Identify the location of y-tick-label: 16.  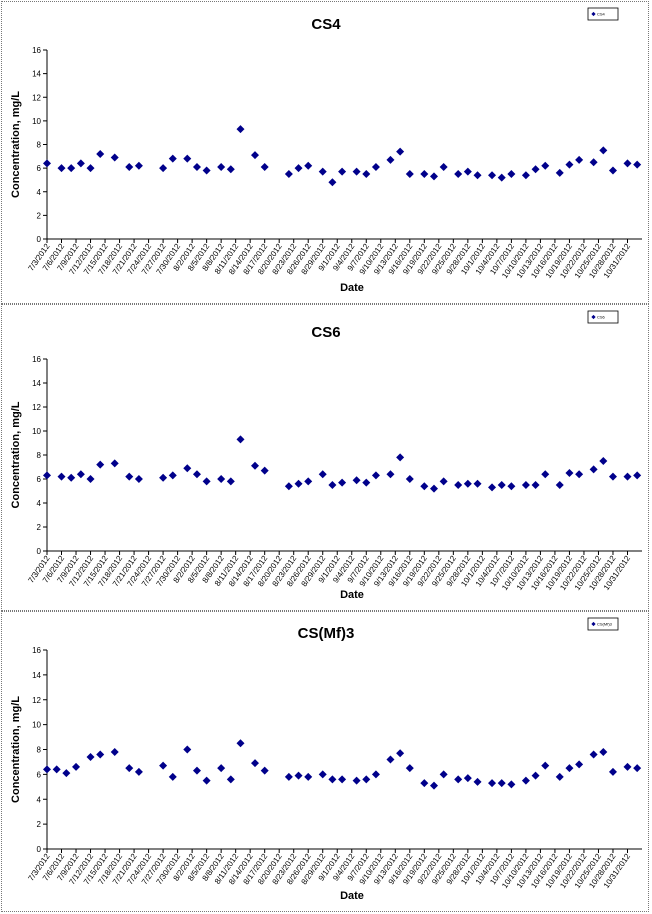
(36, 359).